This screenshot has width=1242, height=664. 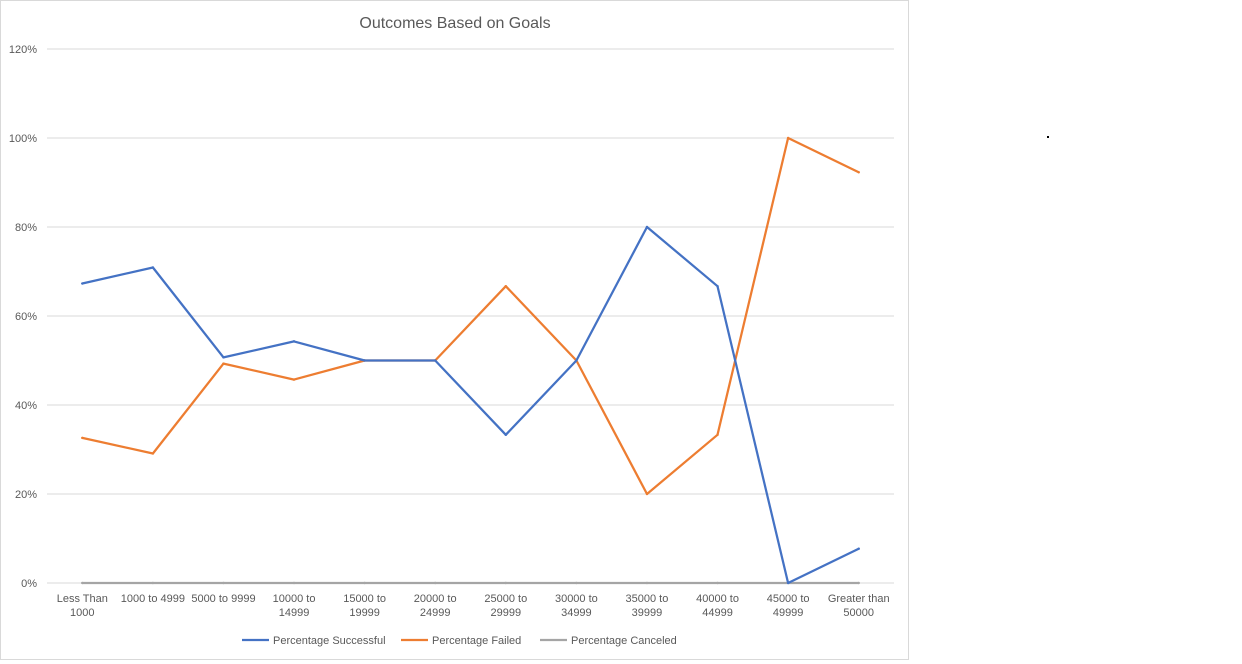 What do you see at coordinates (23, 139) in the screenshot?
I see `y-tick-label: 100%` at bounding box center [23, 139].